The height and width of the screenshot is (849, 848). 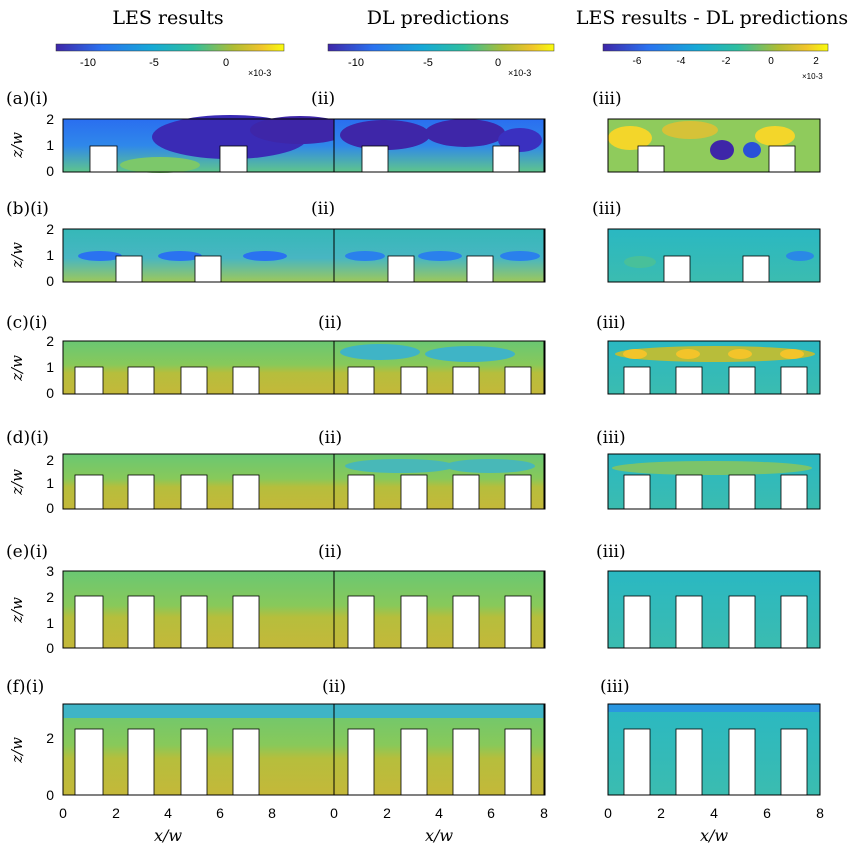 What do you see at coordinates (27, 209) in the screenshot?
I see `panel-label: (b)(i)` at bounding box center [27, 209].